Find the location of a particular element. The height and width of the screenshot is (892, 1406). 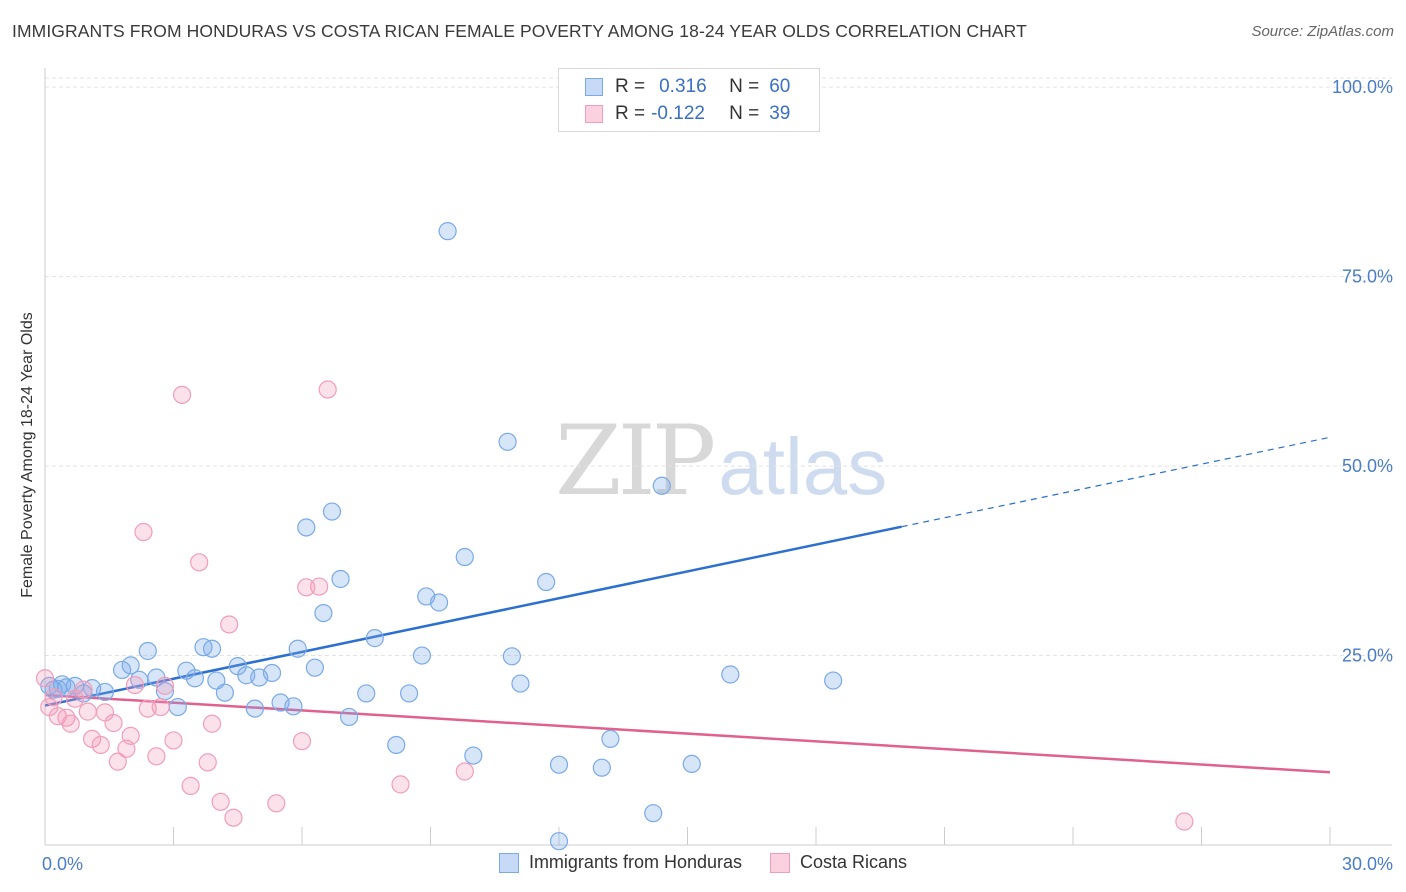

legend-item-costa-ricans: Costa Ricans is located at coordinates (838, 862).